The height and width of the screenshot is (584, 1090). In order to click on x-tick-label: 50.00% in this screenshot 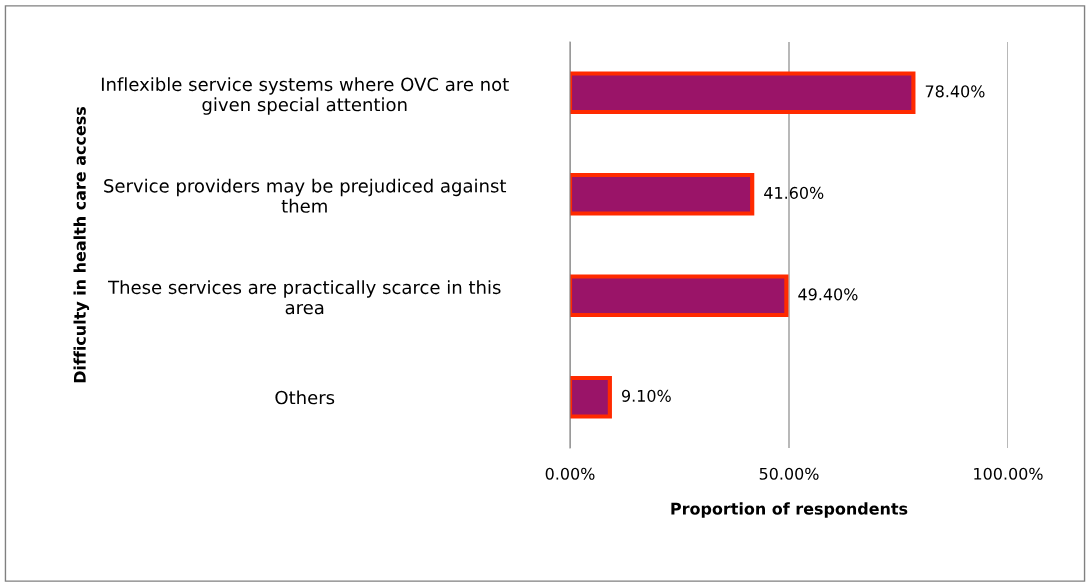, I will do `click(789, 473)`.